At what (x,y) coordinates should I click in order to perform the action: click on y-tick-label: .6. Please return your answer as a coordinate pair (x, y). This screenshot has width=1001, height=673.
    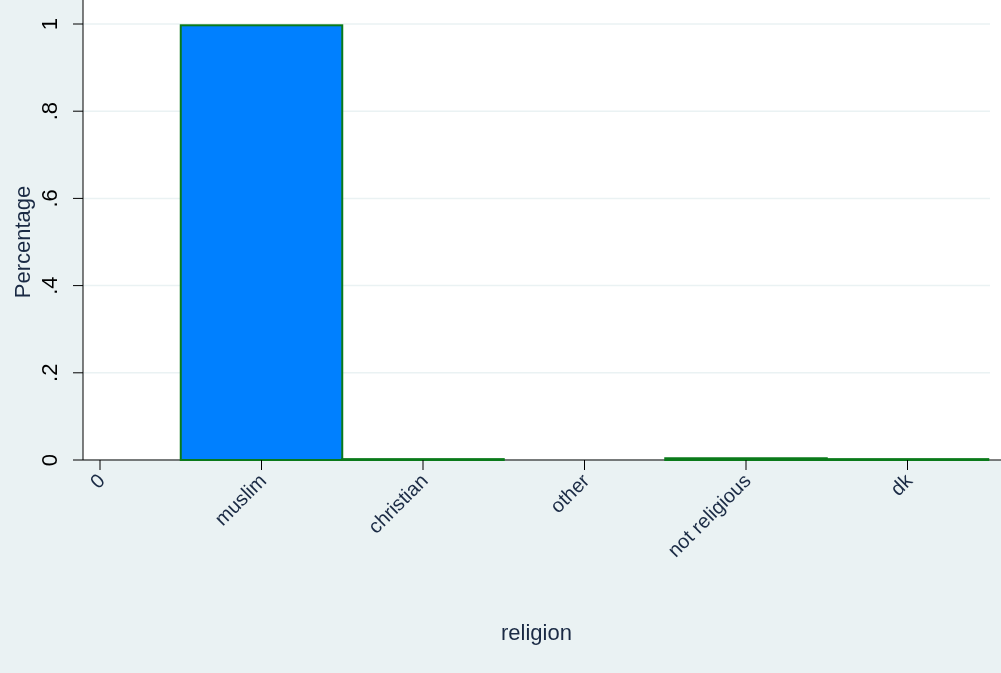
    Looking at the image, I should click on (49, 198).